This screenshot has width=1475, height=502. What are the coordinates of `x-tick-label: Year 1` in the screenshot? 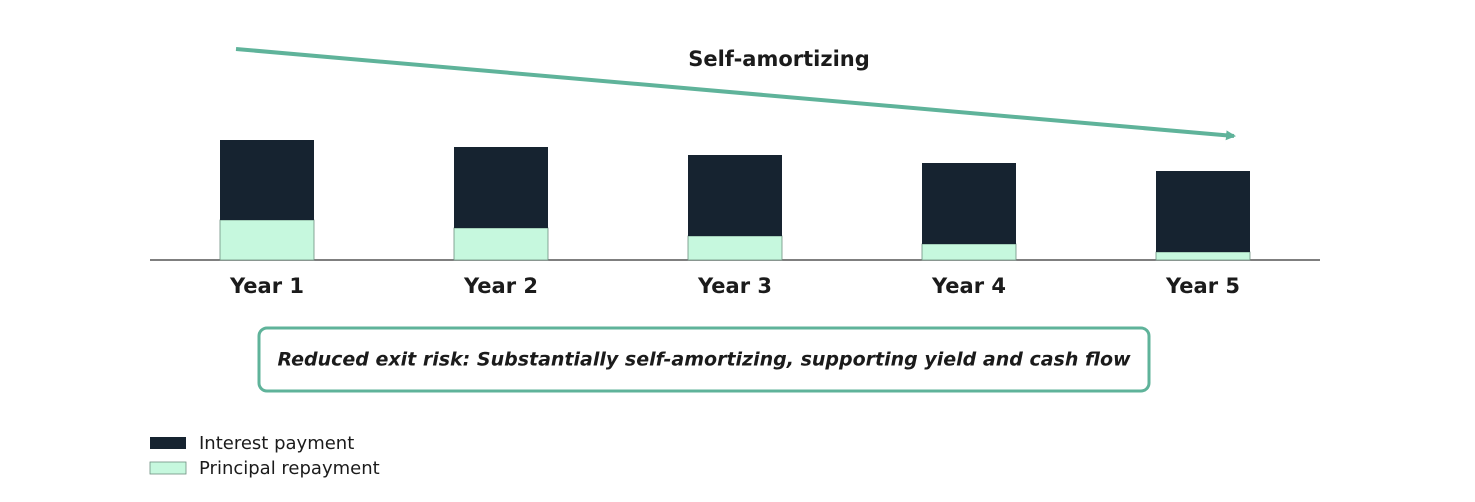 It's located at (266, 286).